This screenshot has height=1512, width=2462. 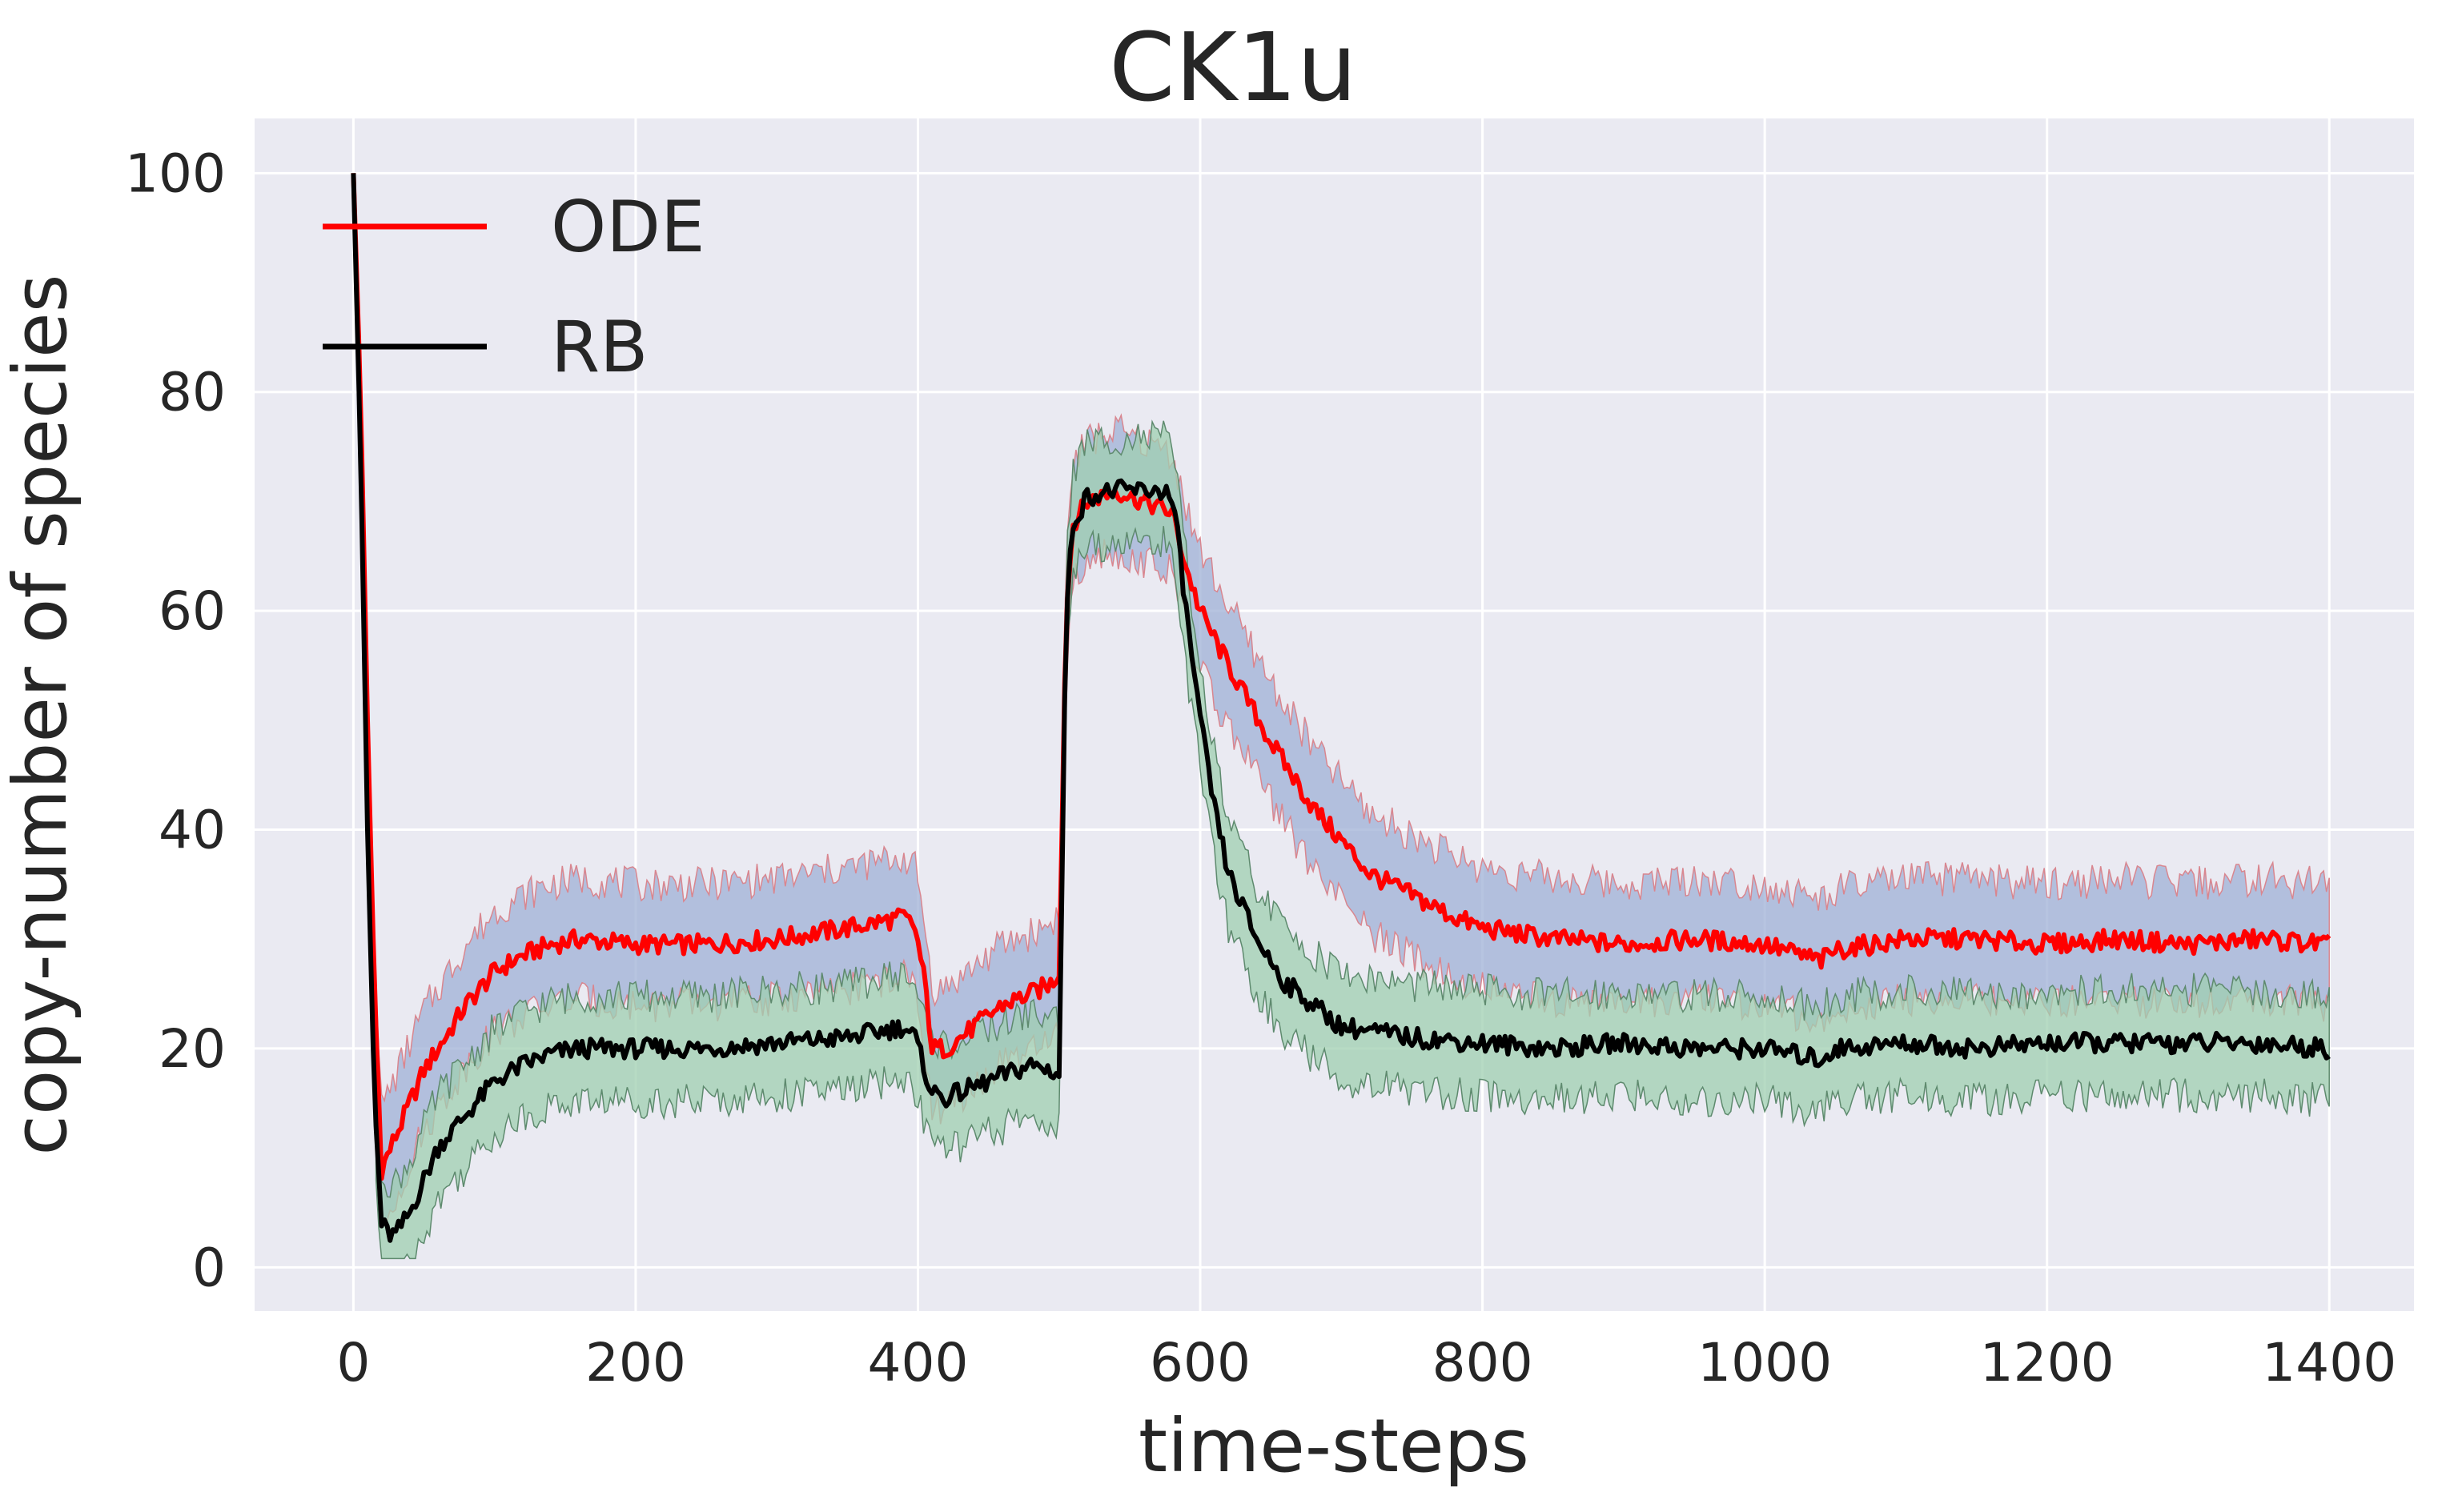 What do you see at coordinates (209, 1268) in the screenshot?
I see `y-tick-label: 0` at bounding box center [209, 1268].